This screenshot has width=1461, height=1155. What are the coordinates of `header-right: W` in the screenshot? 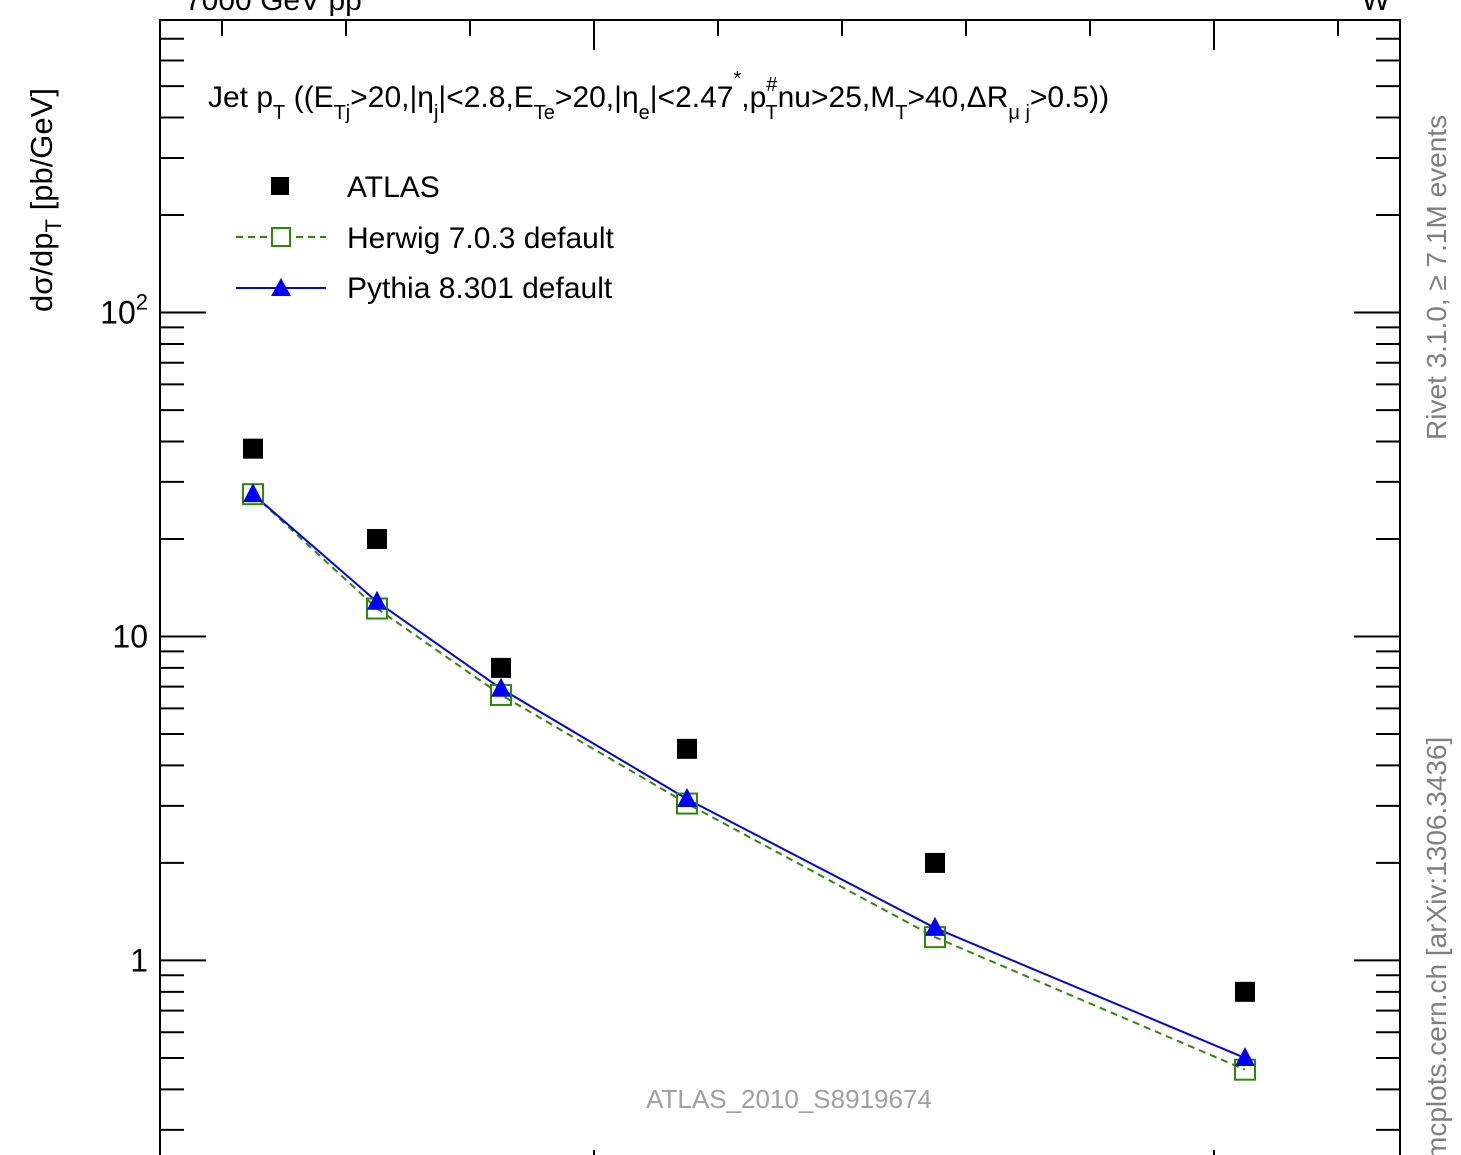 It's located at (1376, 8).